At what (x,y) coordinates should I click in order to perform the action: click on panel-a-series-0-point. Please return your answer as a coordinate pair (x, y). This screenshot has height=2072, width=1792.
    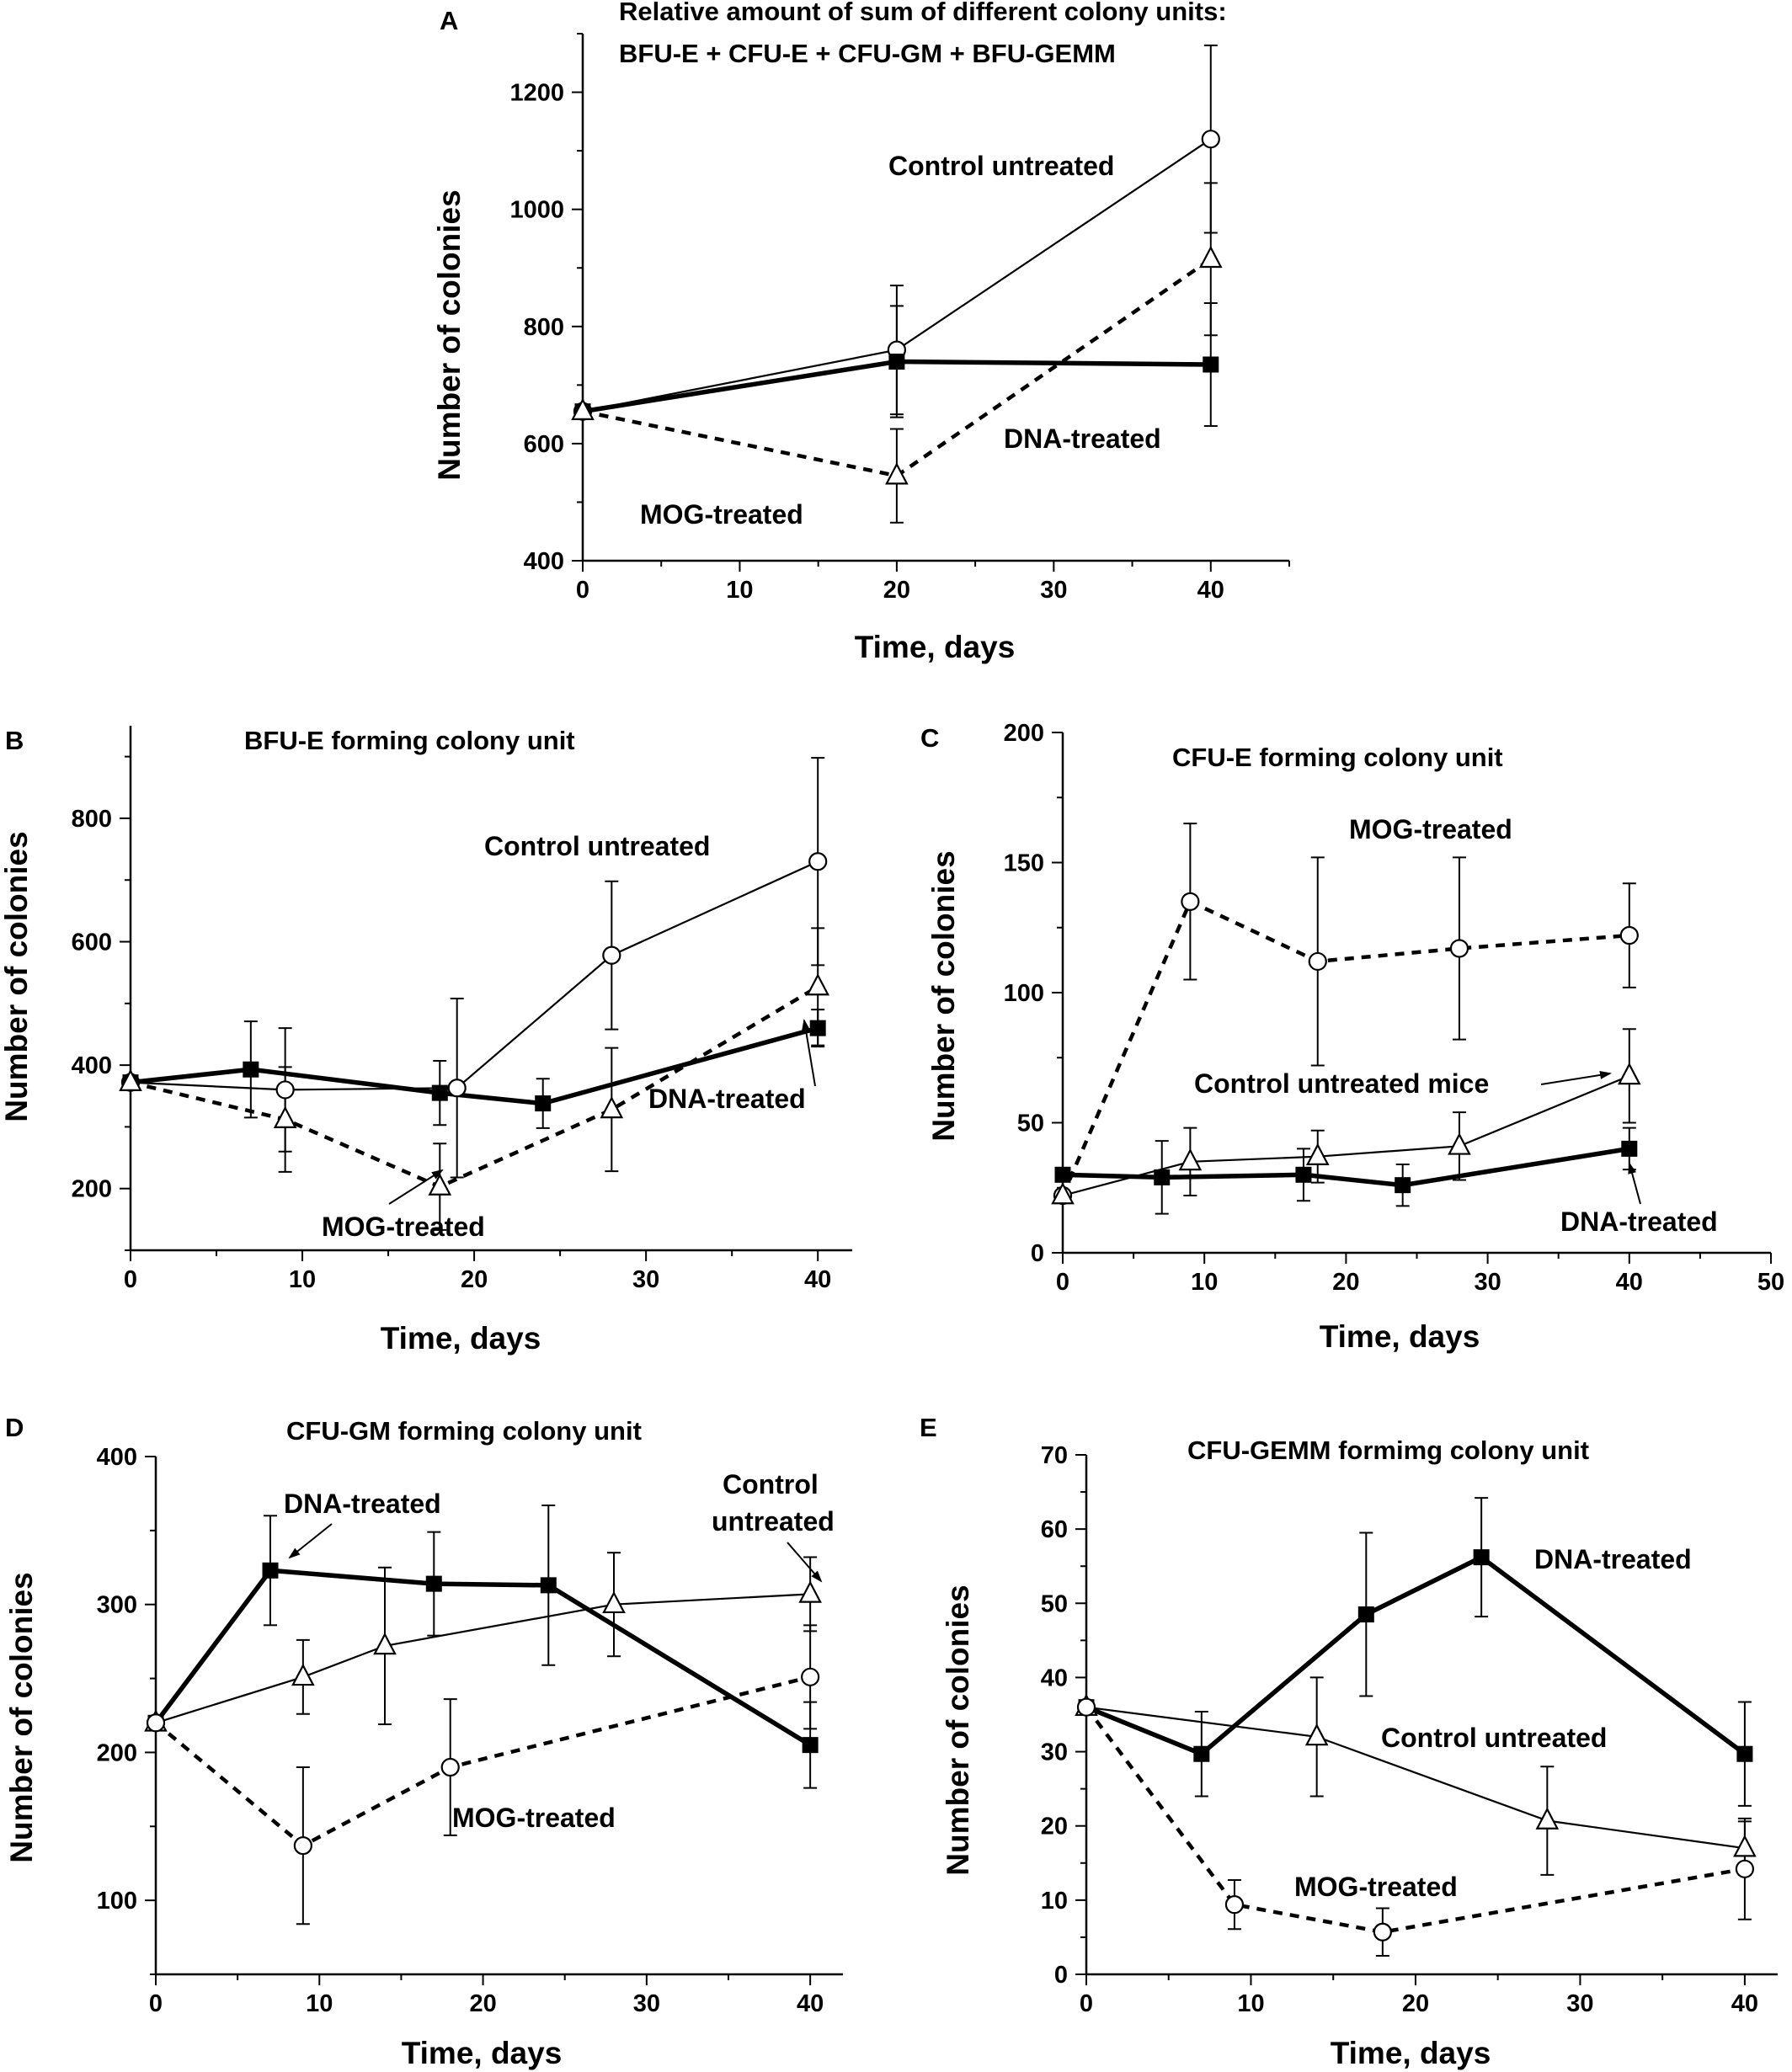
    Looking at the image, I should click on (1210, 139).